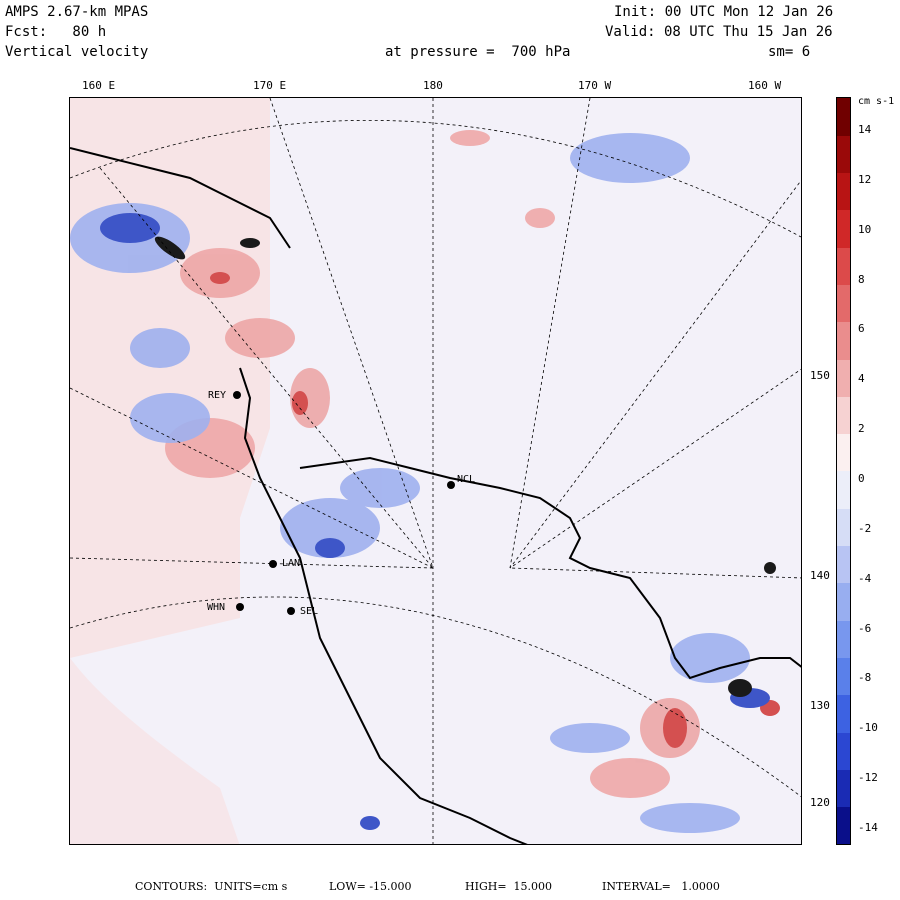 The width and height of the screenshot is (900, 900). I want to click on colorbar-tick-label: -14, so click(868, 828).